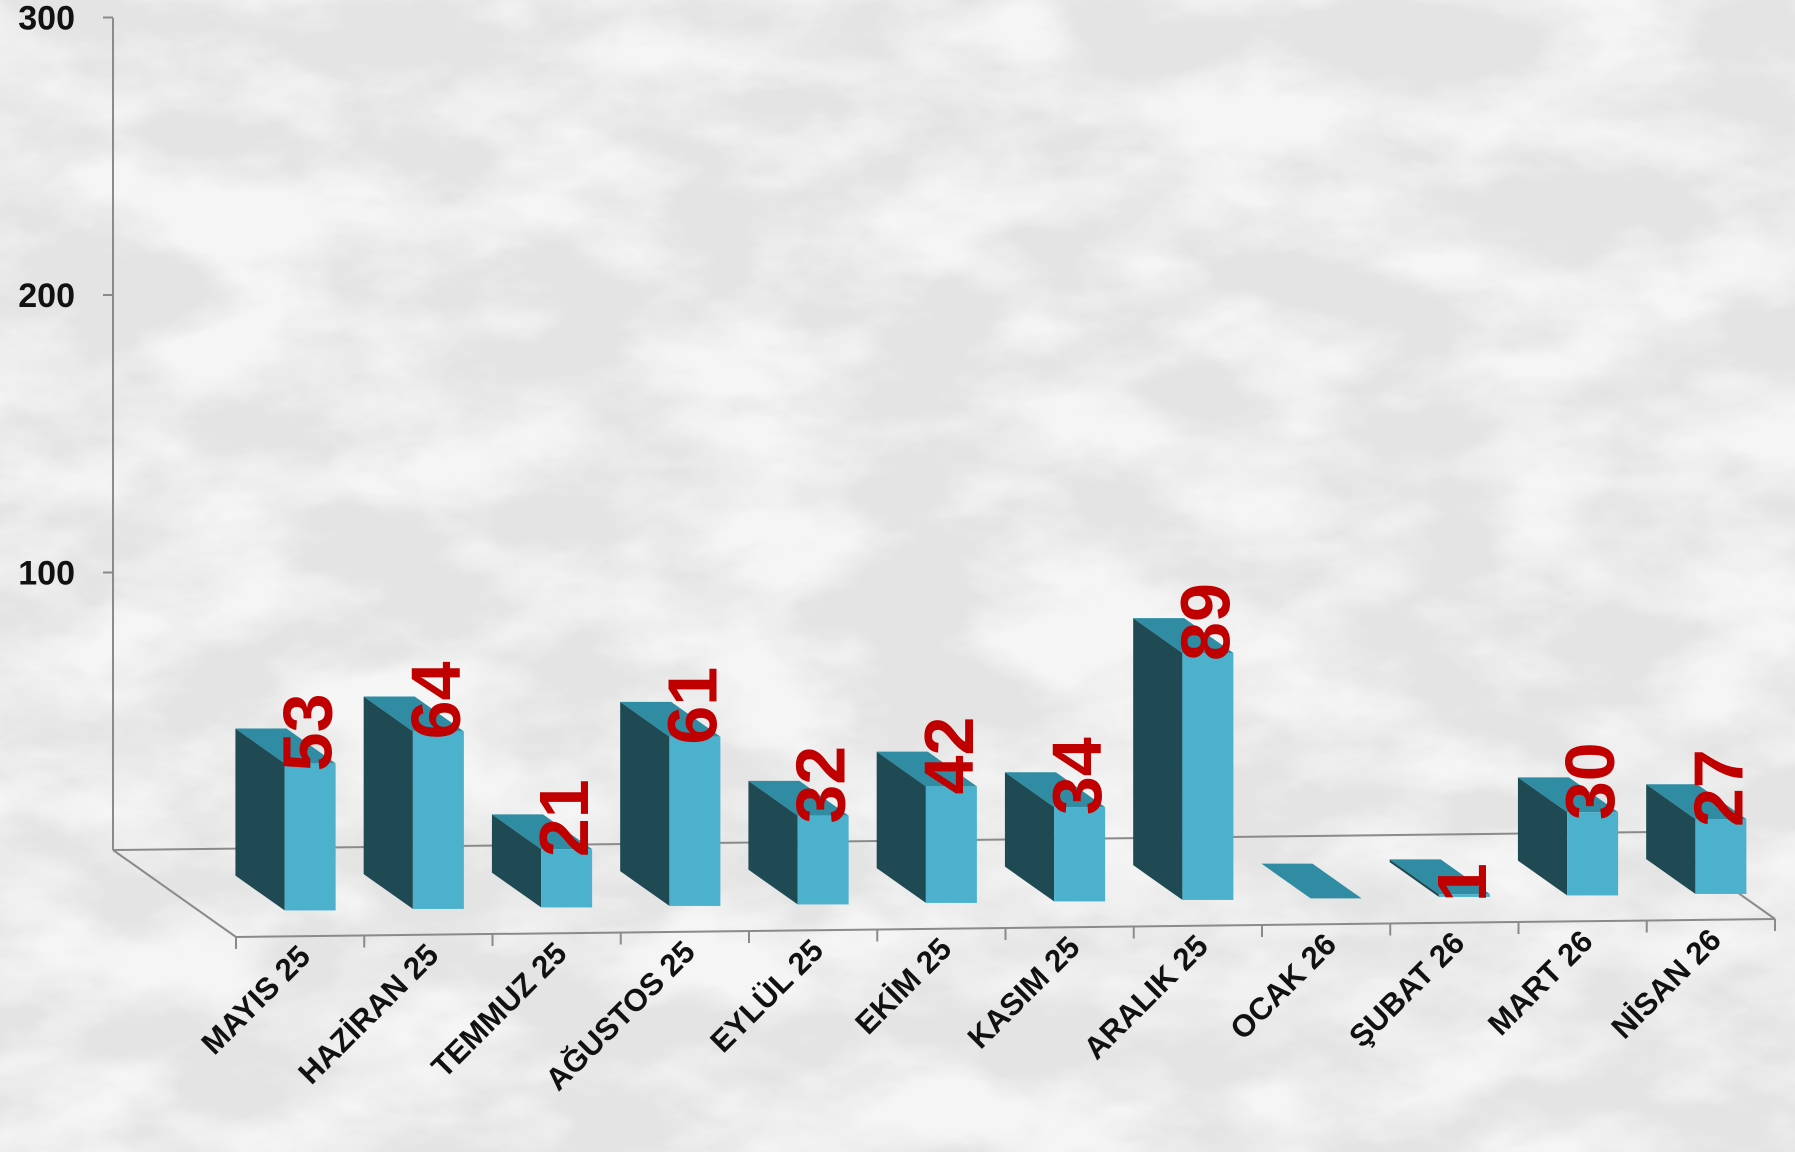 The width and height of the screenshot is (1795, 1152). What do you see at coordinates (46, 19) in the screenshot?
I see `y-tick-label: 300` at bounding box center [46, 19].